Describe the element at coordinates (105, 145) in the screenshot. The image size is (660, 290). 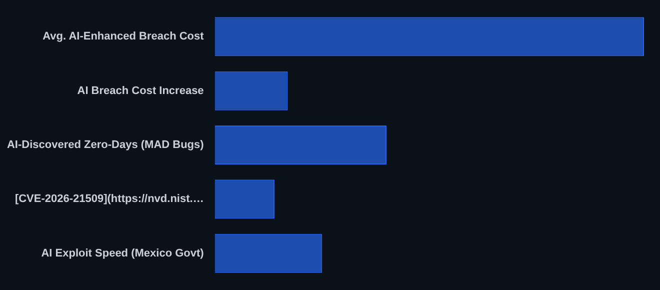
I see `y-tick-label: AI-Discovered Zero-Days (MAD Bugs)` at that location.